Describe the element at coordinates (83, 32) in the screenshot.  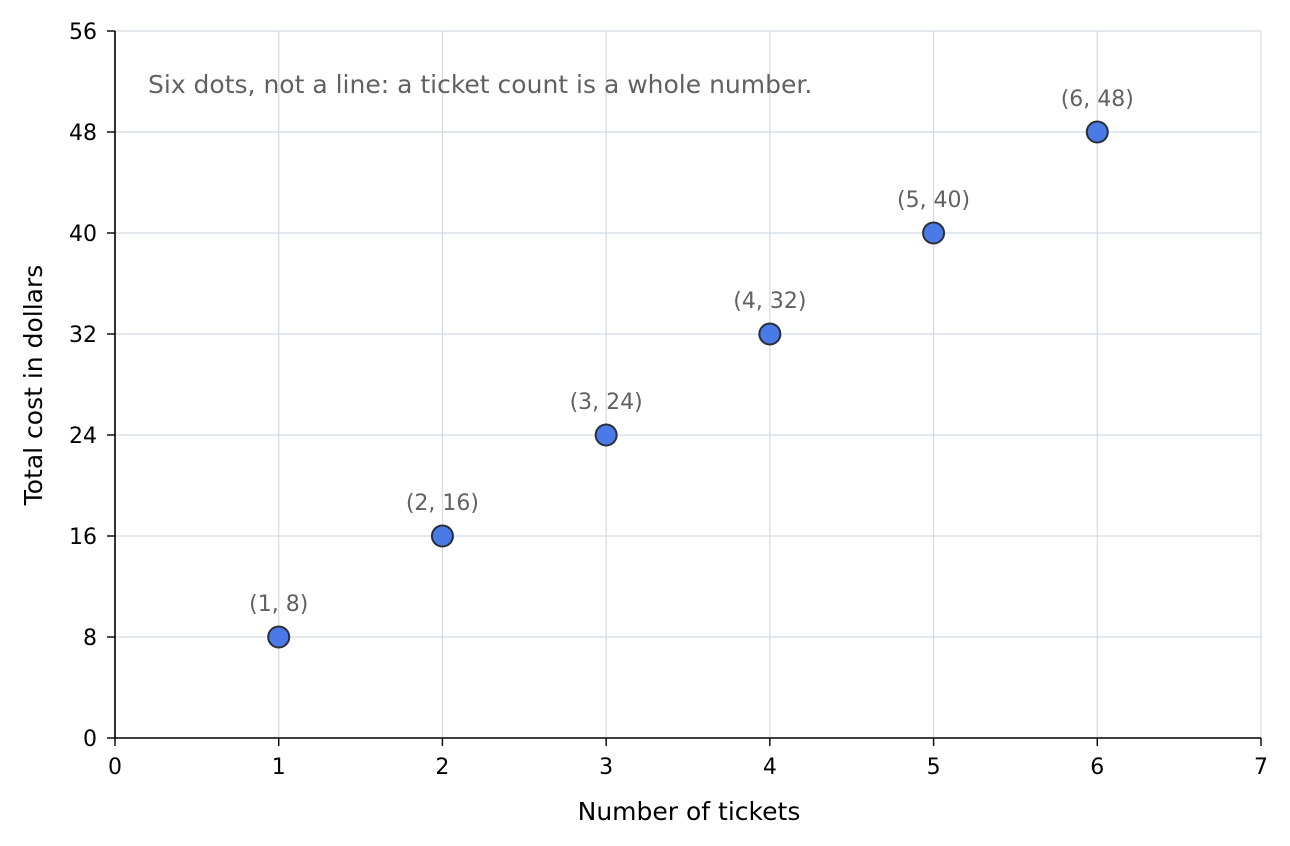
I see `y-tick-label-7: 56` at that location.